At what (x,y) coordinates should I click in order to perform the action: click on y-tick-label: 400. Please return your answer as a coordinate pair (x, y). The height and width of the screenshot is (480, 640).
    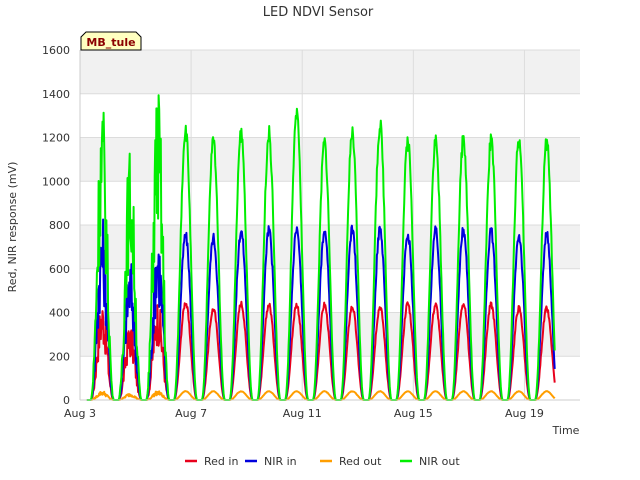
    Looking at the image, I should click on (59, 313).